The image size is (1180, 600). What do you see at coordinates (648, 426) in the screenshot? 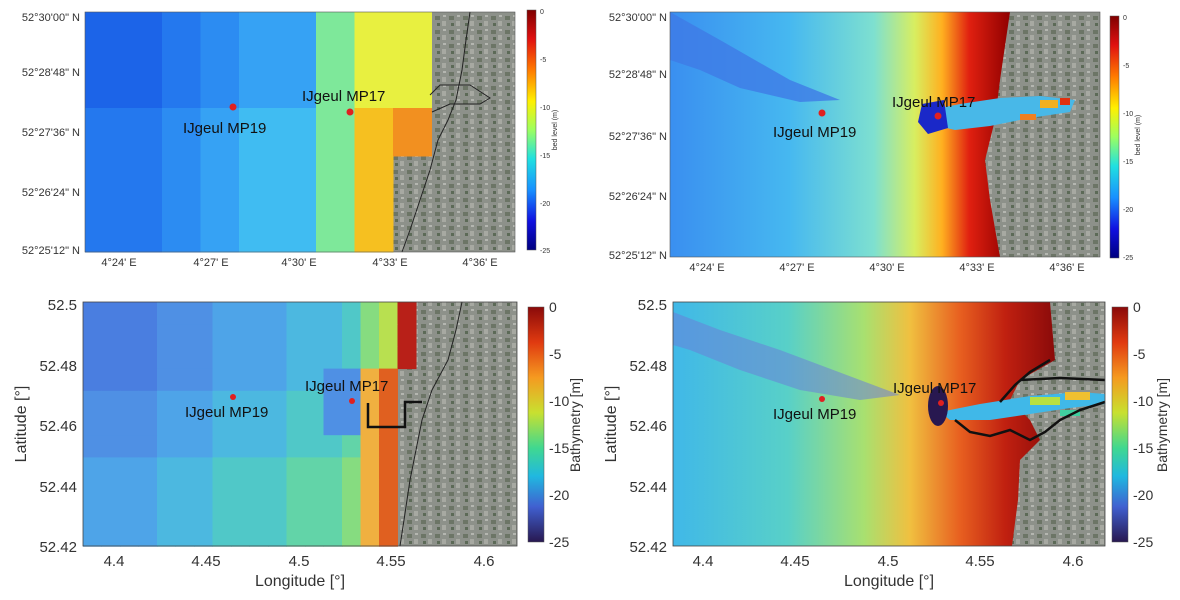
I see `y-axis-ticks: 52.5 52.48 52.46 52.44 52.42` at bounding box center [648, 426].